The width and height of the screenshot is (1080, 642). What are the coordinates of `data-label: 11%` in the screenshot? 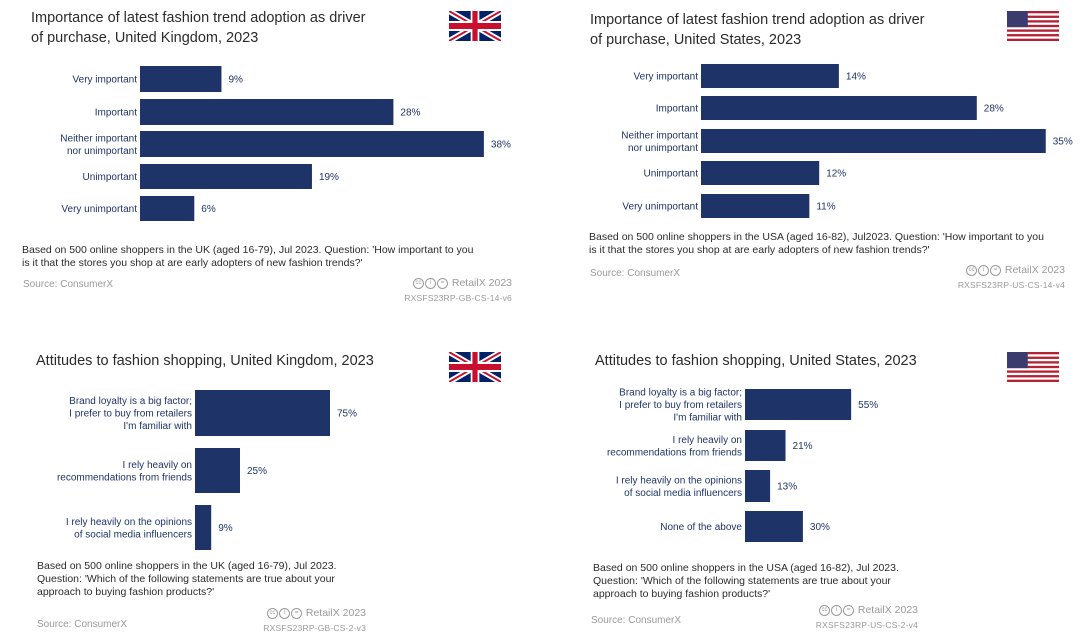 It's located at (825, 207).